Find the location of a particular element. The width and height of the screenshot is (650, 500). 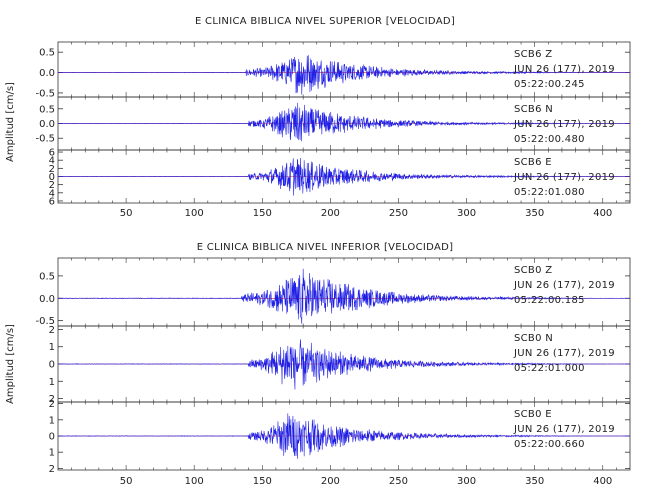

waveform-scb0-e is located at coordinates (344, 436).